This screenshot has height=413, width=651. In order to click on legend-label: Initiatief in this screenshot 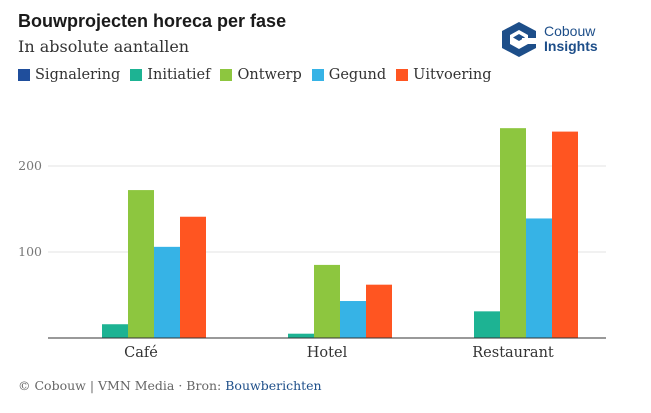, I will do `click(179, 75)`.